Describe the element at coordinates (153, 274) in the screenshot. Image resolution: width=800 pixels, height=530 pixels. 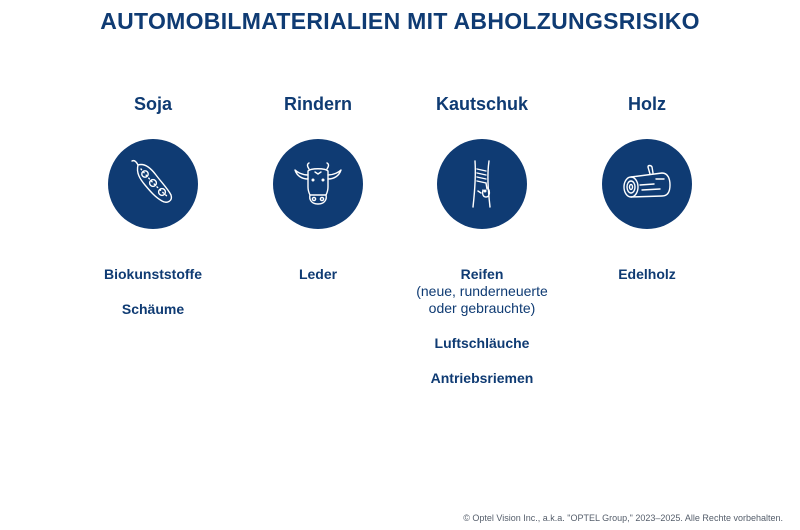
I see `material-item: Biokunststoffe` at that location.